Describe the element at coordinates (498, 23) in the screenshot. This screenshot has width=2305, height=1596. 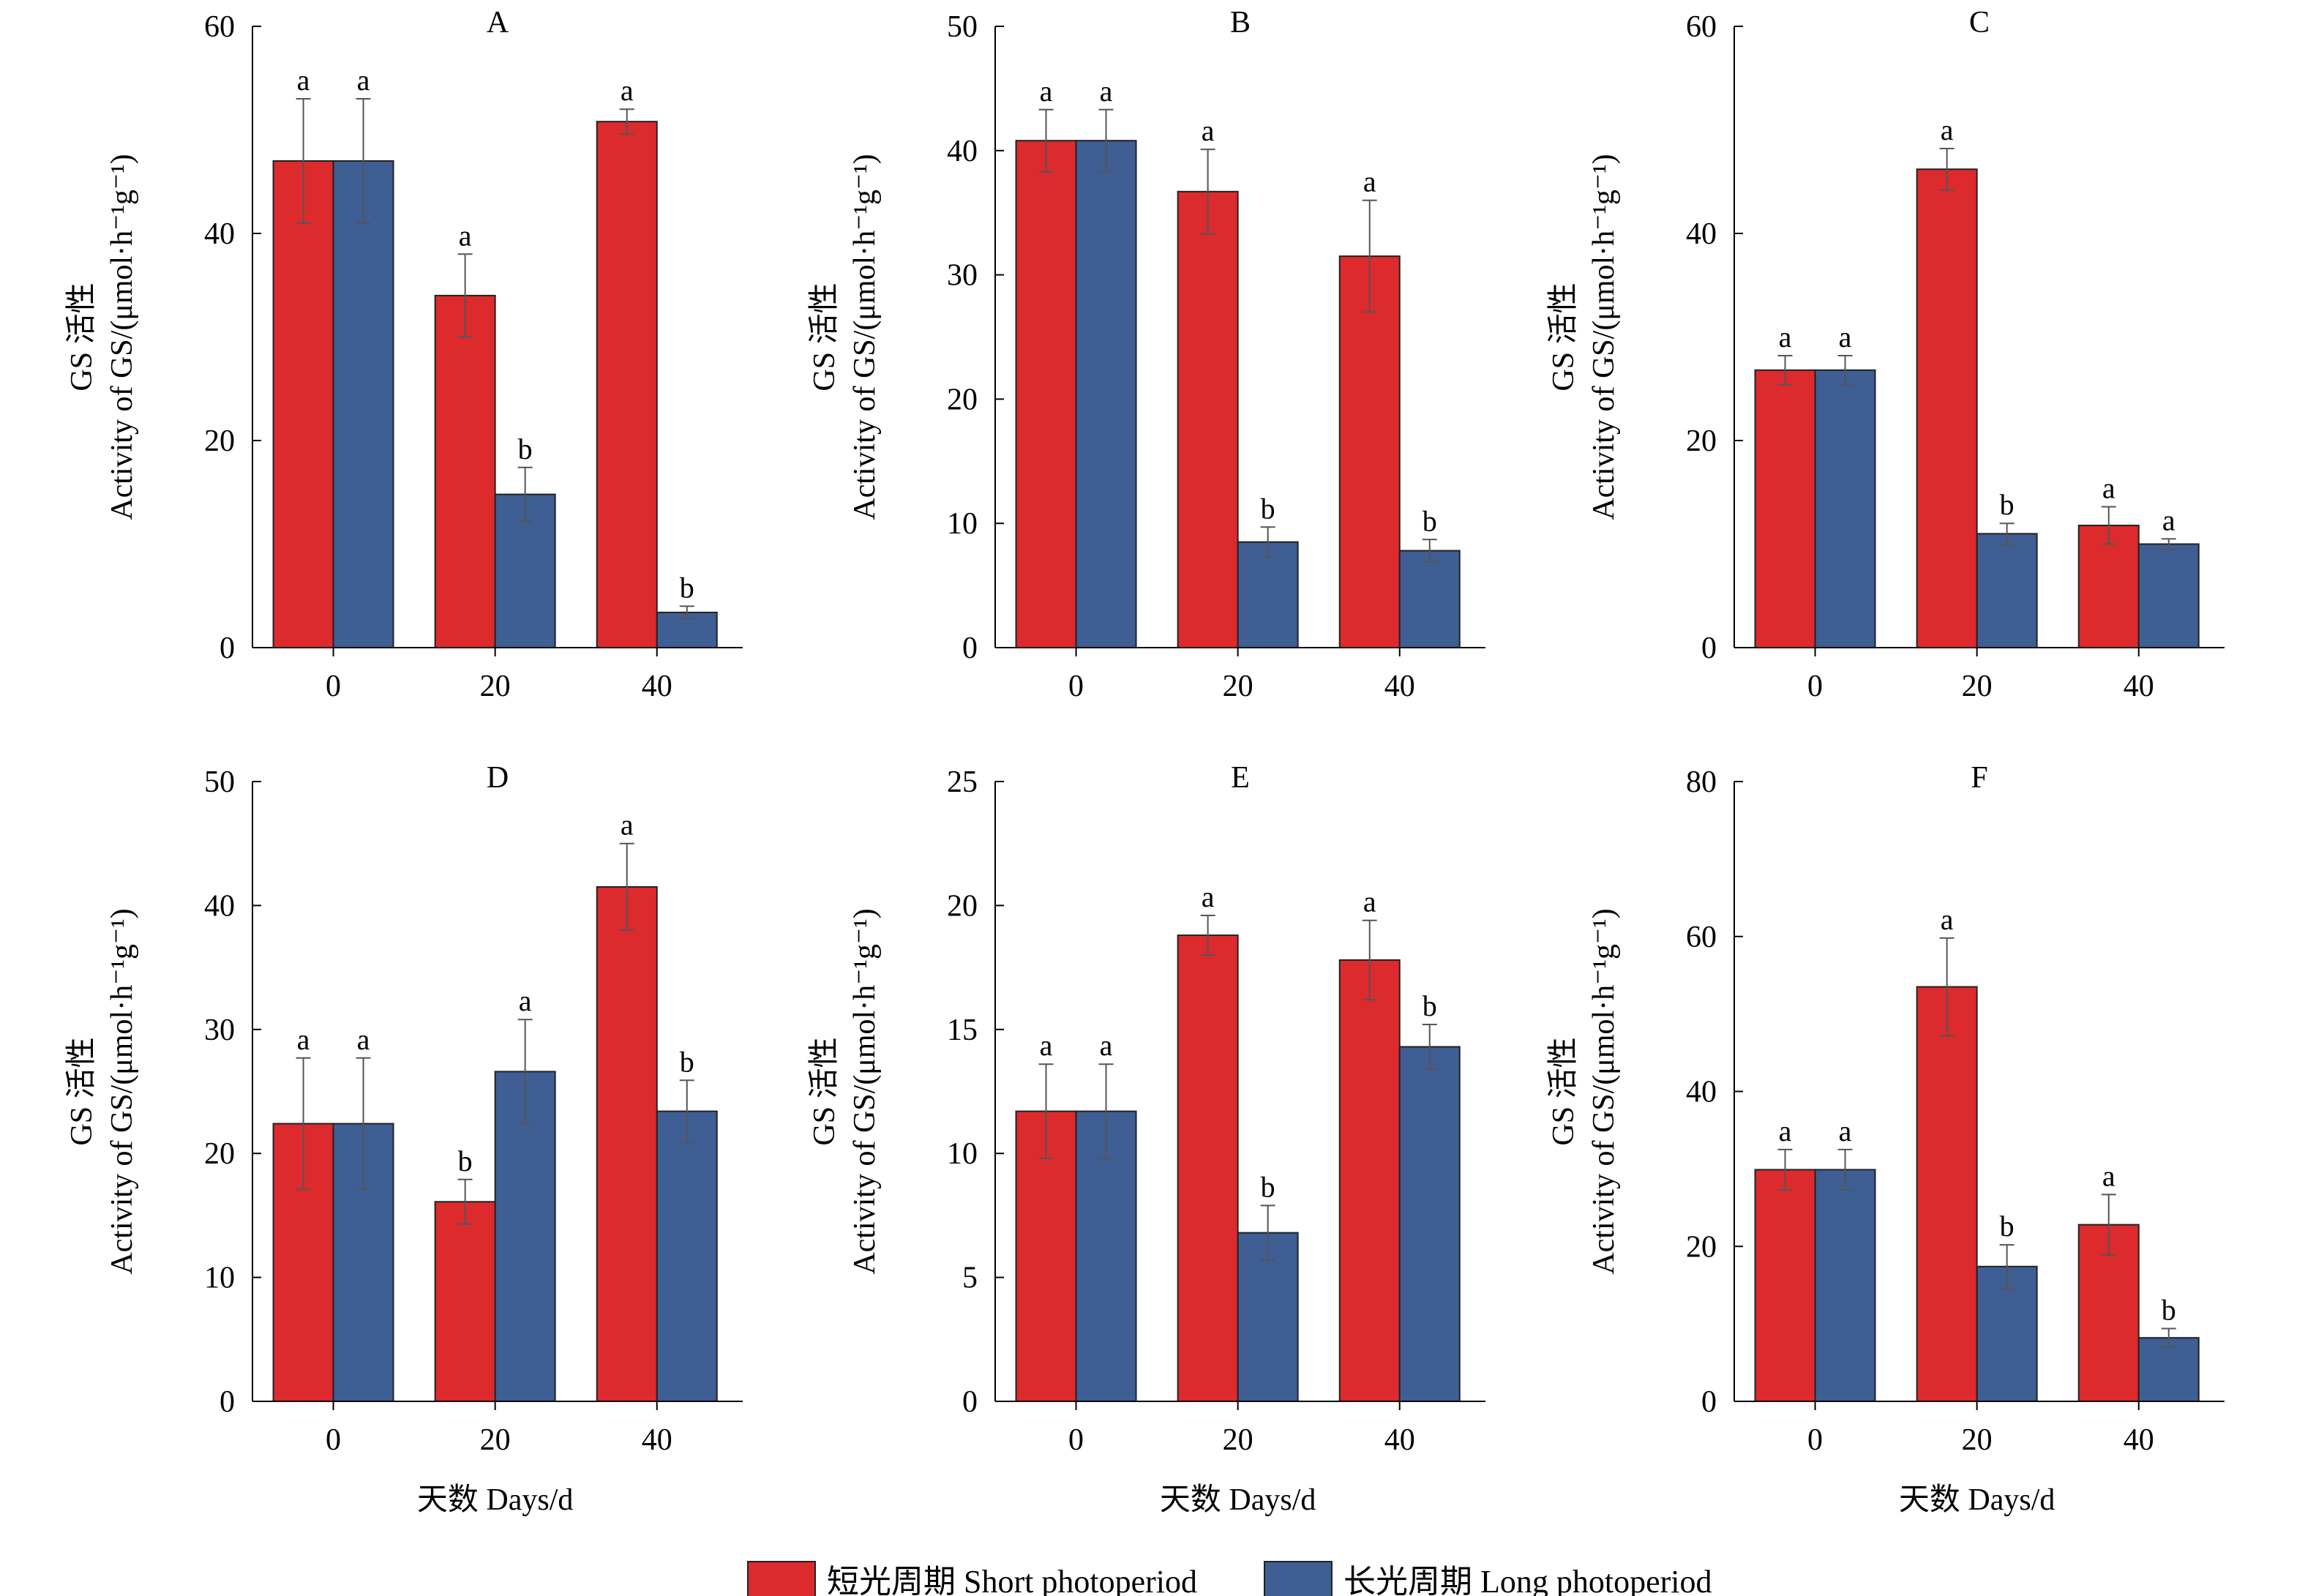
I see `panel-title: A` at that location.